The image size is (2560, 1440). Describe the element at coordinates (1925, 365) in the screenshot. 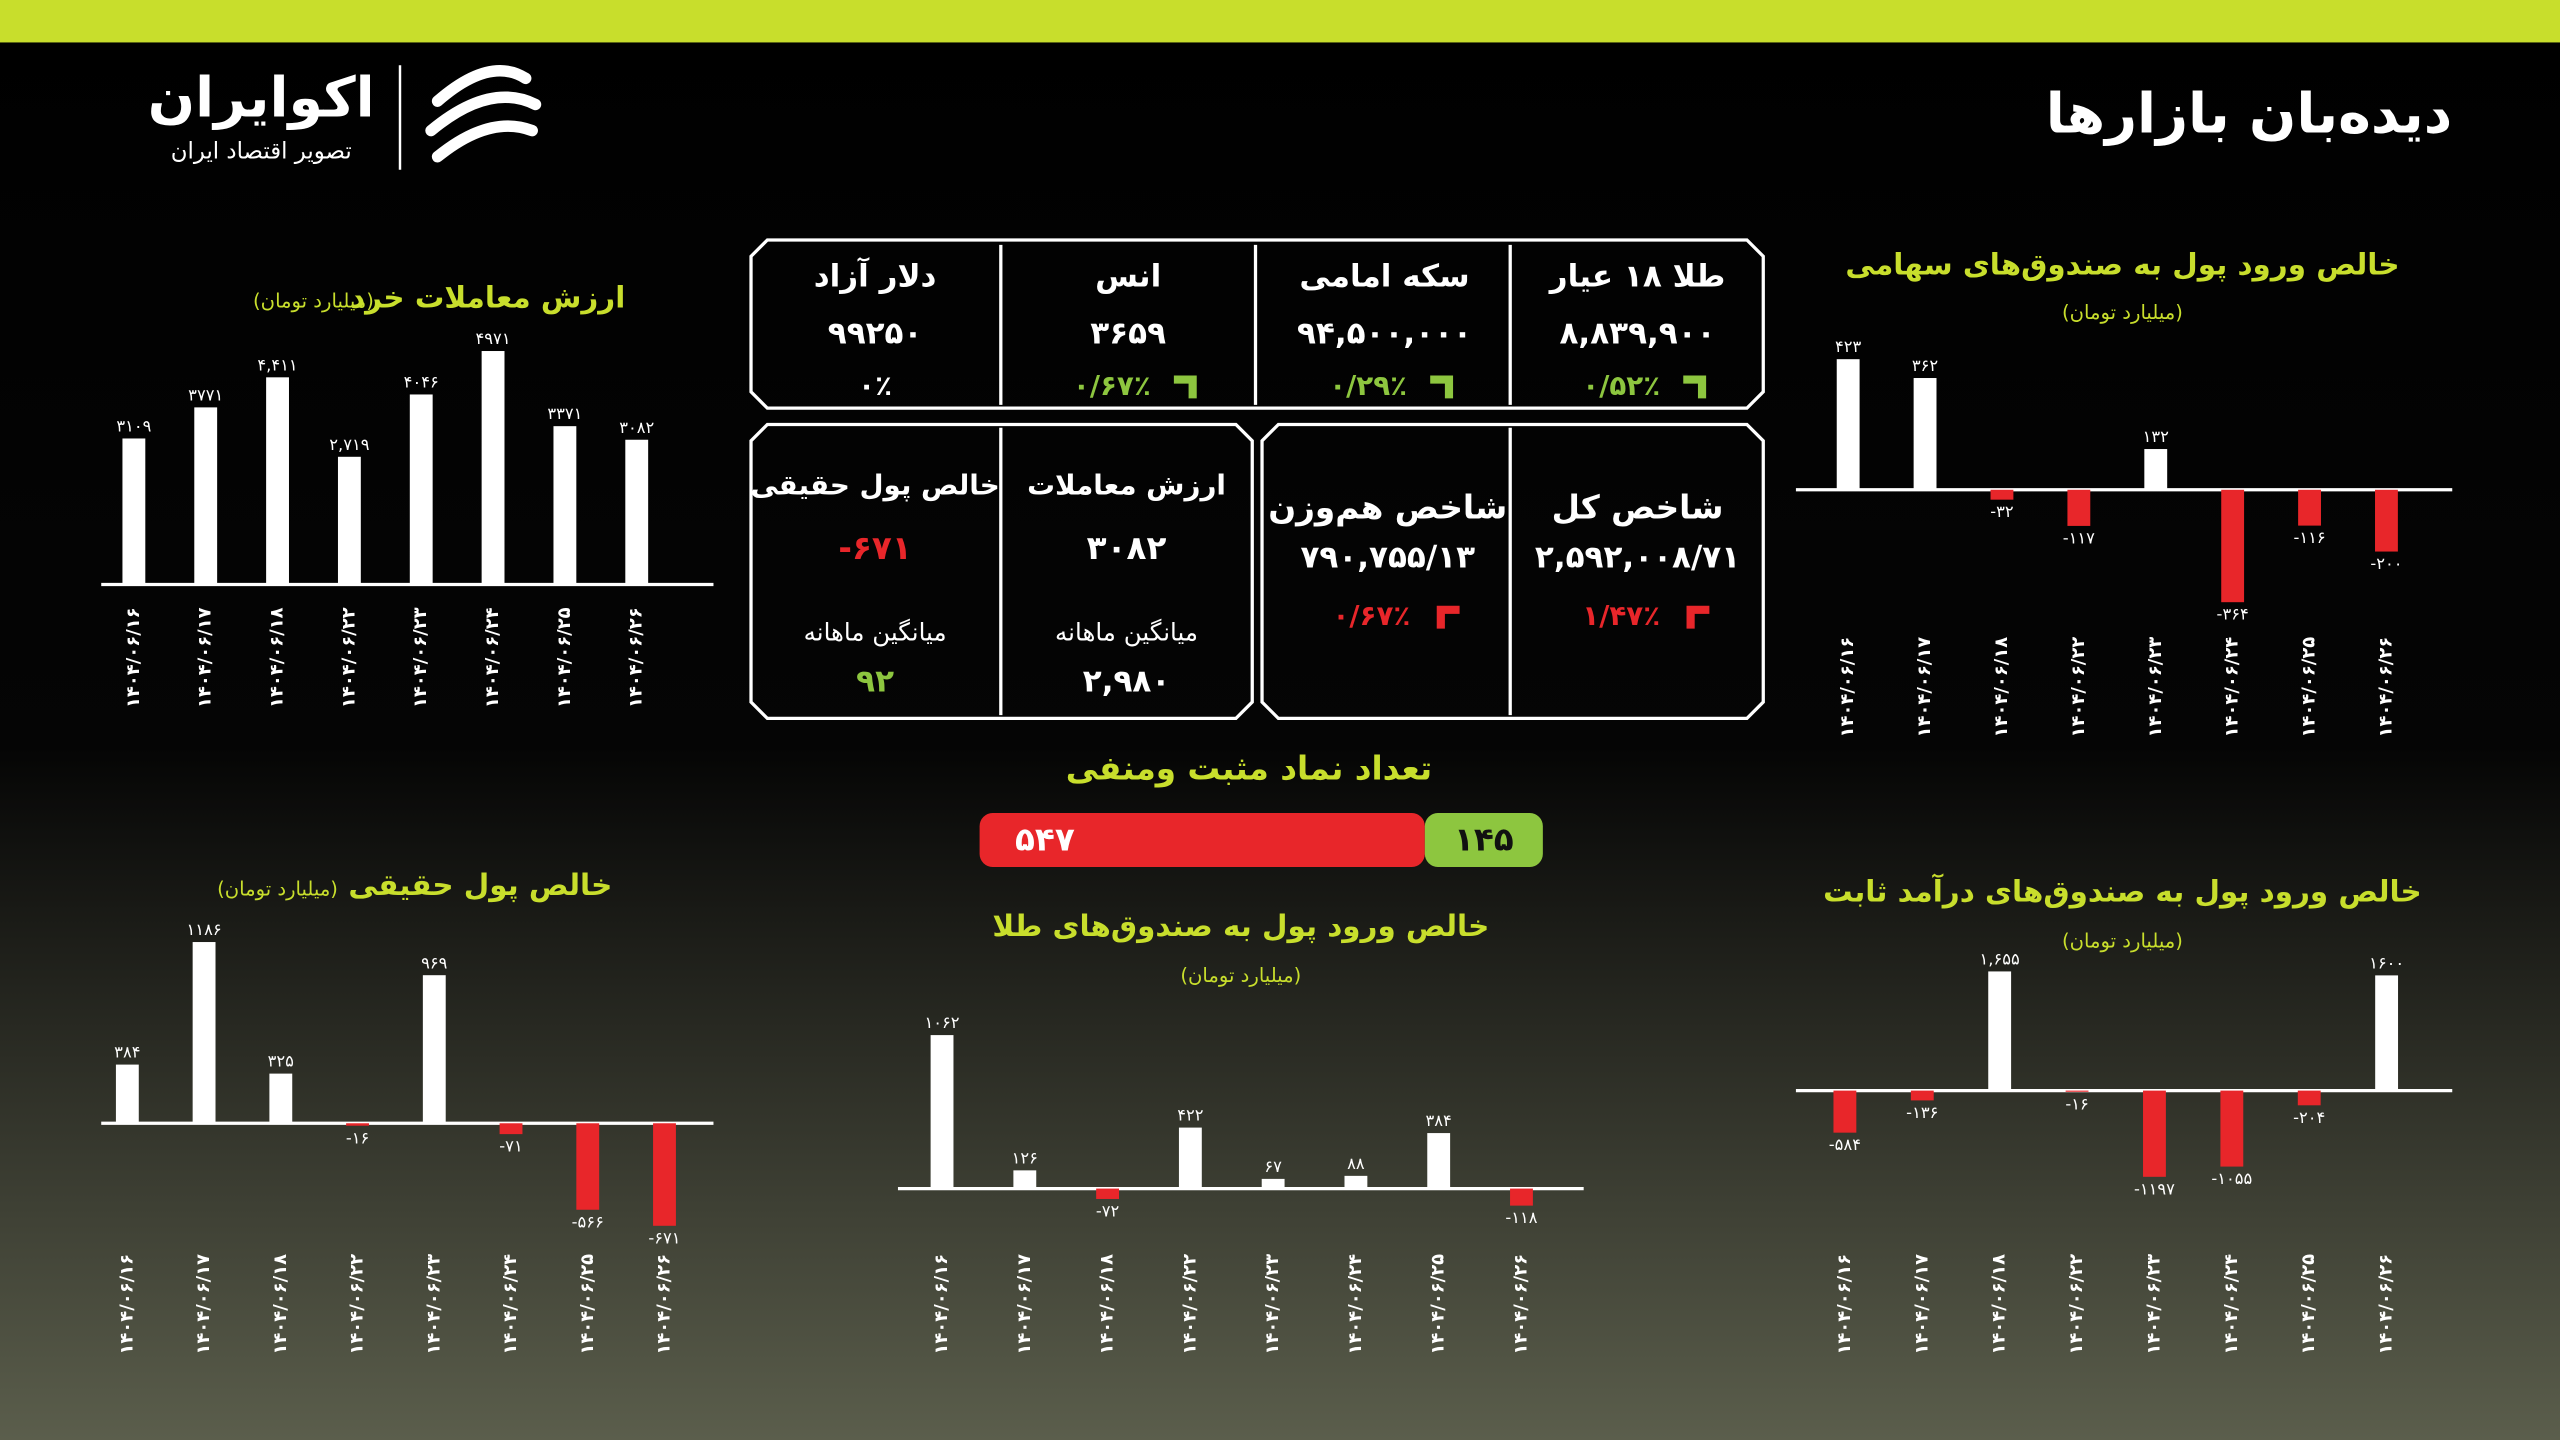

I see `value-label: ۳۶۲` at that location.